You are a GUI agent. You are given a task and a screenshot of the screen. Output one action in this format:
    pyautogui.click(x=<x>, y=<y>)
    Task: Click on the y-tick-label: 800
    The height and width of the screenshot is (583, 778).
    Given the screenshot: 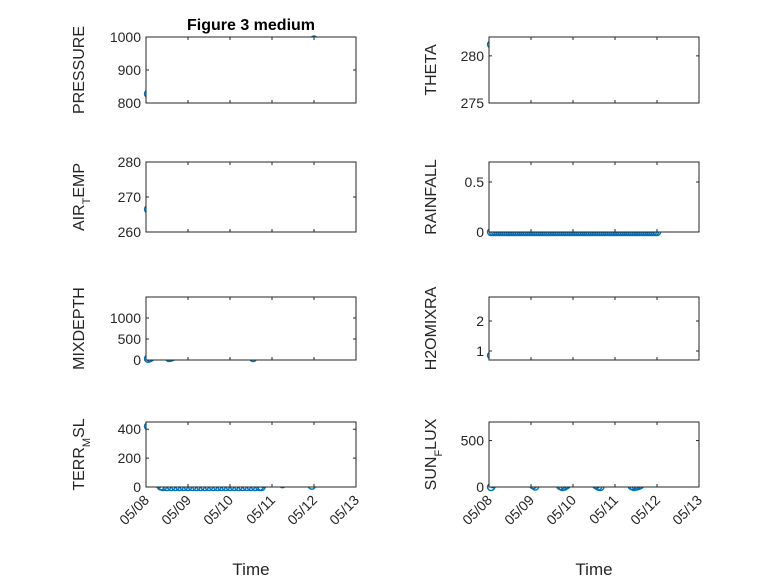 What is the action you would take?
    pyautogui.click(x=130, y=103)
    